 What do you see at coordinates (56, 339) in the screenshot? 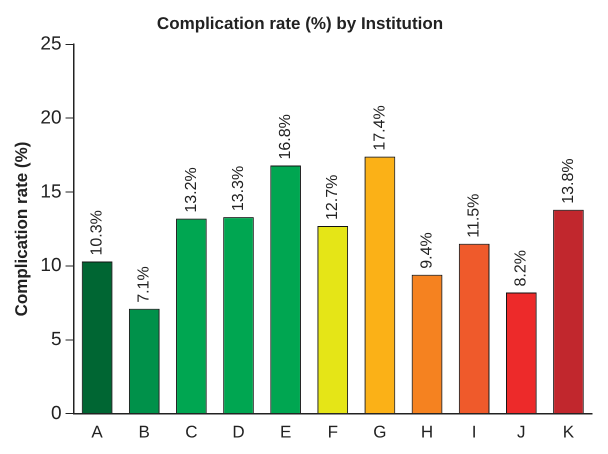
I see `y-tick-label: 5` at bounding box center [56, 339].